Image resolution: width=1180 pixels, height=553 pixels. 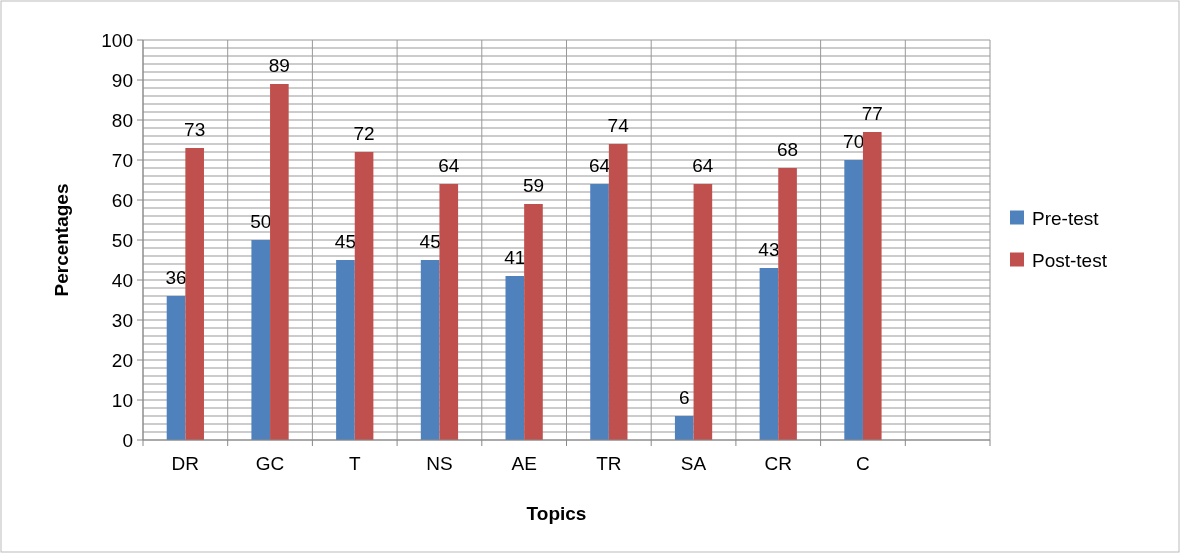 I want to click on data-label: 43, so click(x=769, y=249).